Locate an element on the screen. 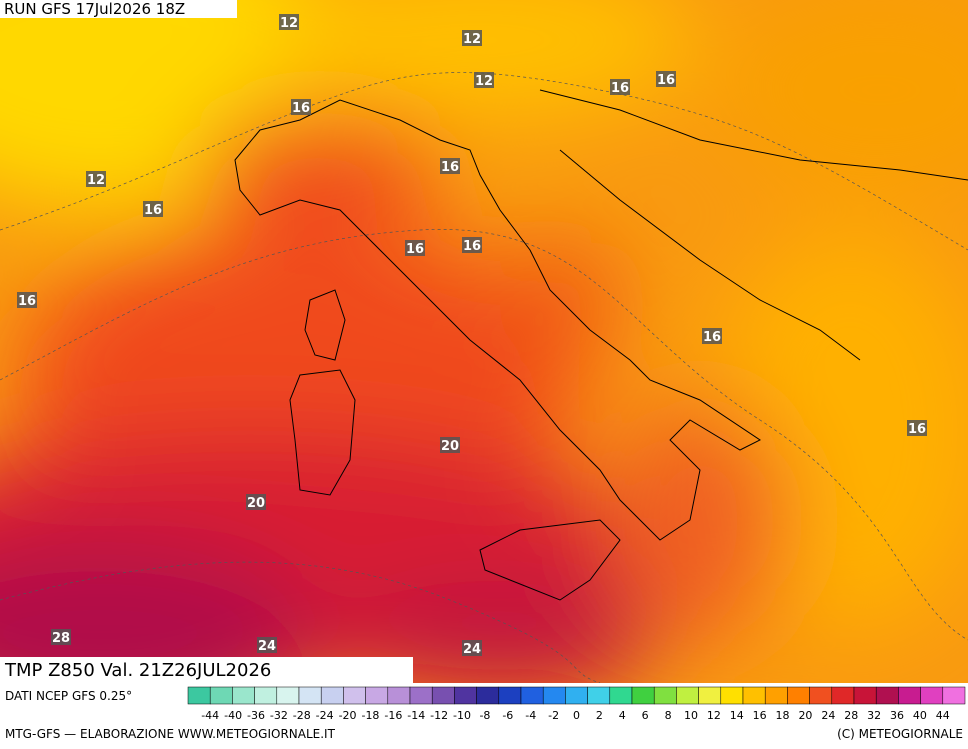 Image resolution: width=968 pixels, height=749 pixels. scale-label: 6 is located at coordinates (645, 715).